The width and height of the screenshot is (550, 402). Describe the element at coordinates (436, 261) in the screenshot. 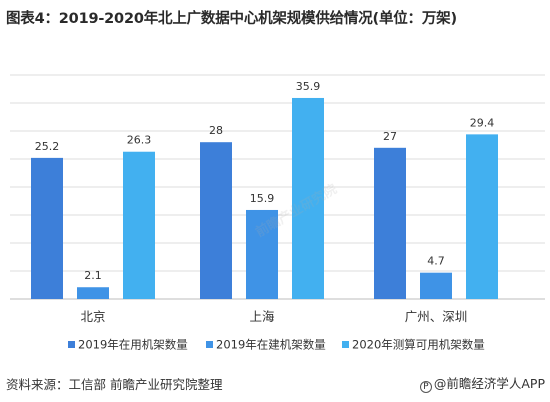

I see `value-label: 4.7` at that location.